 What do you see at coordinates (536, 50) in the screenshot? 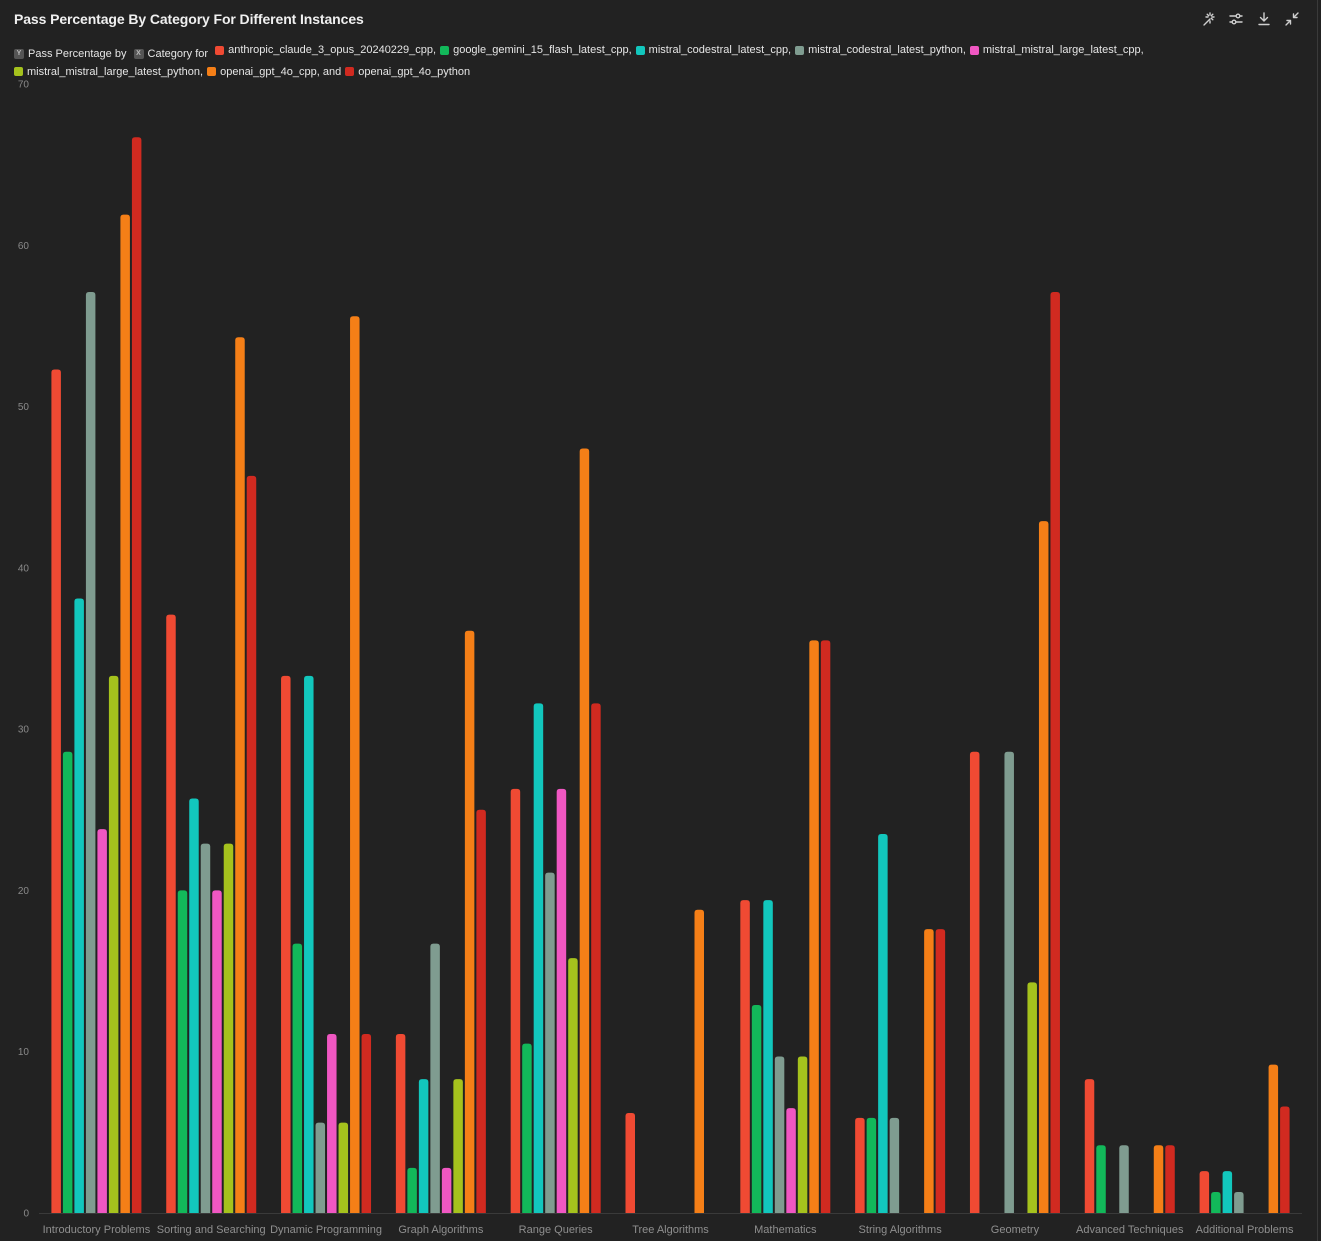
I see `legend-entry: google_gemini_15_flash_latest_cpp,` at bounding box center [536, 50].